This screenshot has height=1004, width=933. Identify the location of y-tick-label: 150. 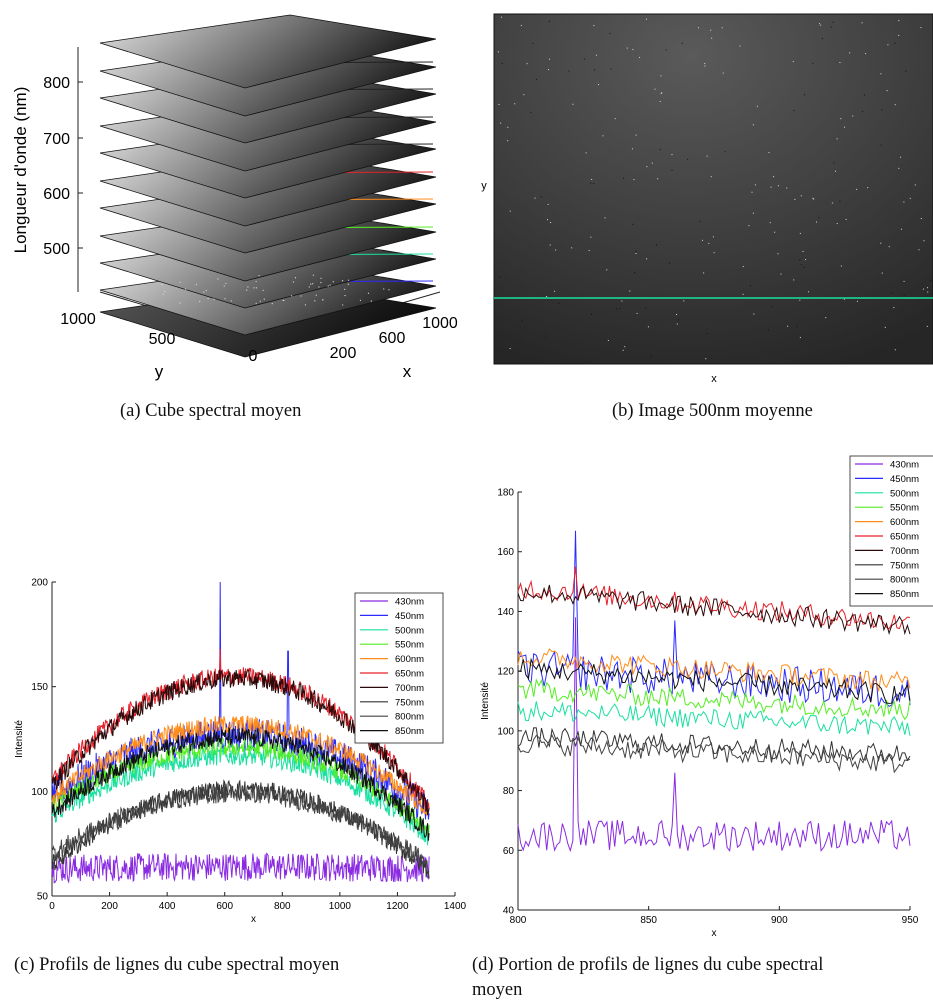
(39, 687).